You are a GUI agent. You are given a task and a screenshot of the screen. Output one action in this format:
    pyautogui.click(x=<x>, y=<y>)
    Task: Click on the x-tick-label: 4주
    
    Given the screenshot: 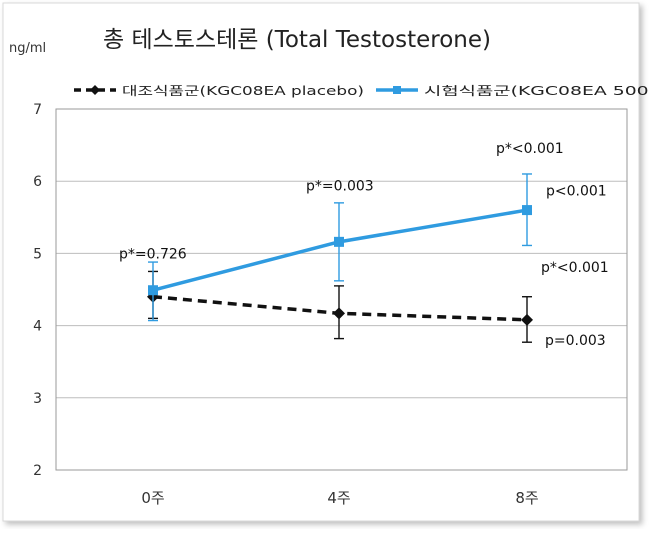 What is the action you would take?
    pyautogui.click(x=338, y=498)
    